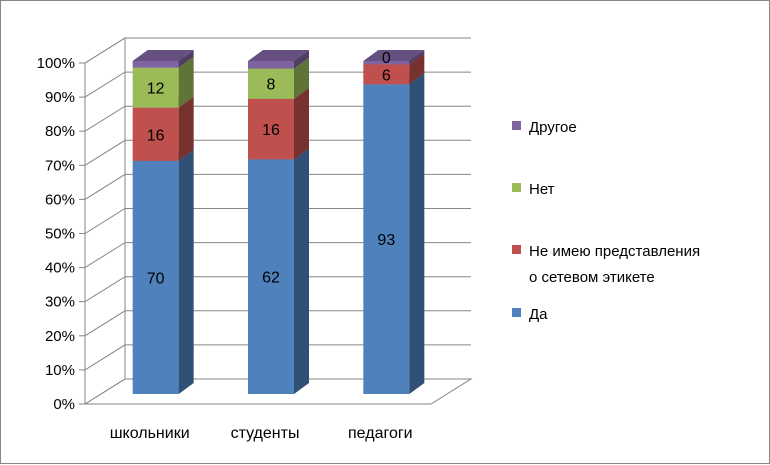 This screenshot has width=770, height=465. What do you see at coordinates (60, 370) in the screenshot?
I see `y-tick-label: 10%` at bounding box center [60, 370].